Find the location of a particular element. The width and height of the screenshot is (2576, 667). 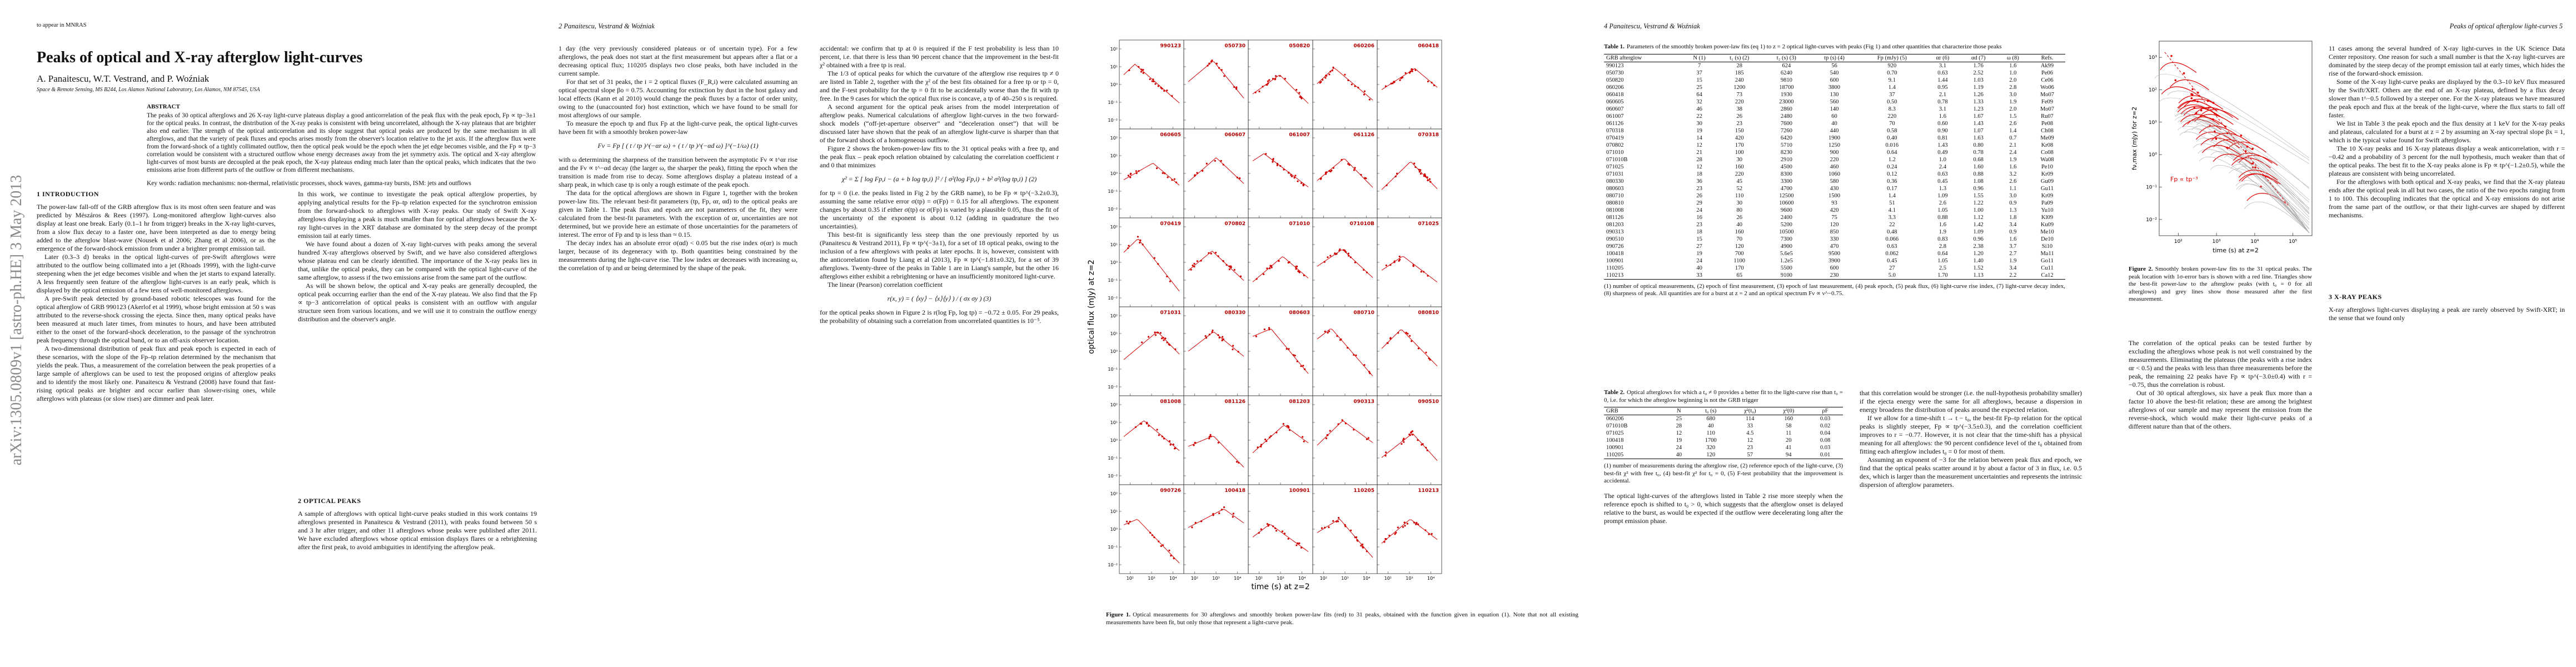

x-tick-label: 10³ is located at coordinates (1344, 578).